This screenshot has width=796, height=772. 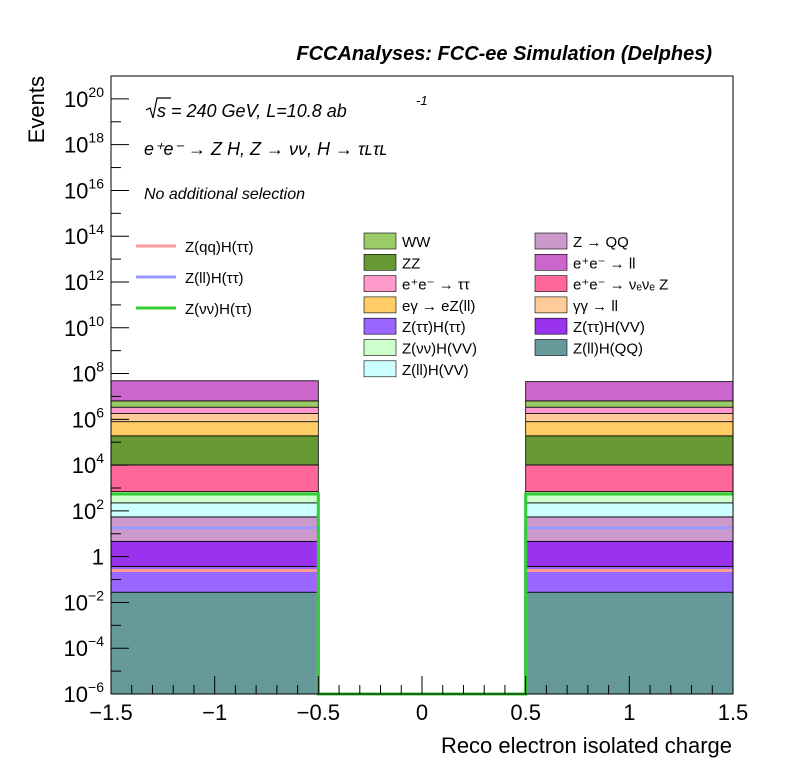 I want to click on y-tick-label: 10⁸, so click(x=88, y=373).